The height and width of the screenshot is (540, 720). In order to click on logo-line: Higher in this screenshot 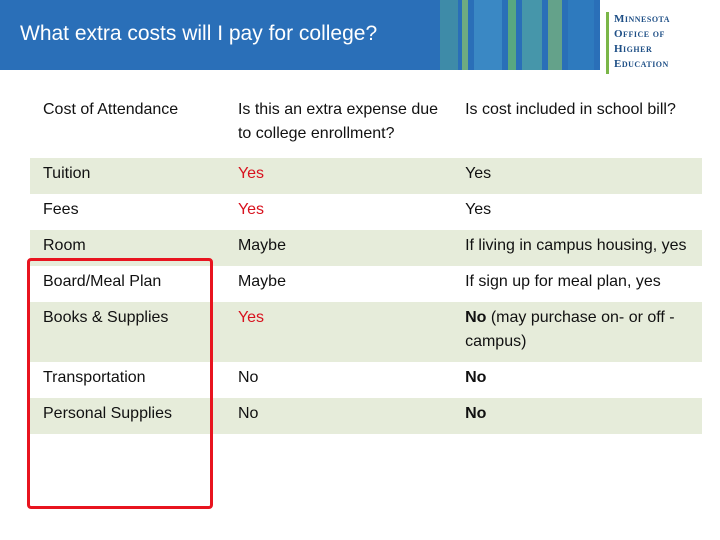, I will do `click(633, 49)`.